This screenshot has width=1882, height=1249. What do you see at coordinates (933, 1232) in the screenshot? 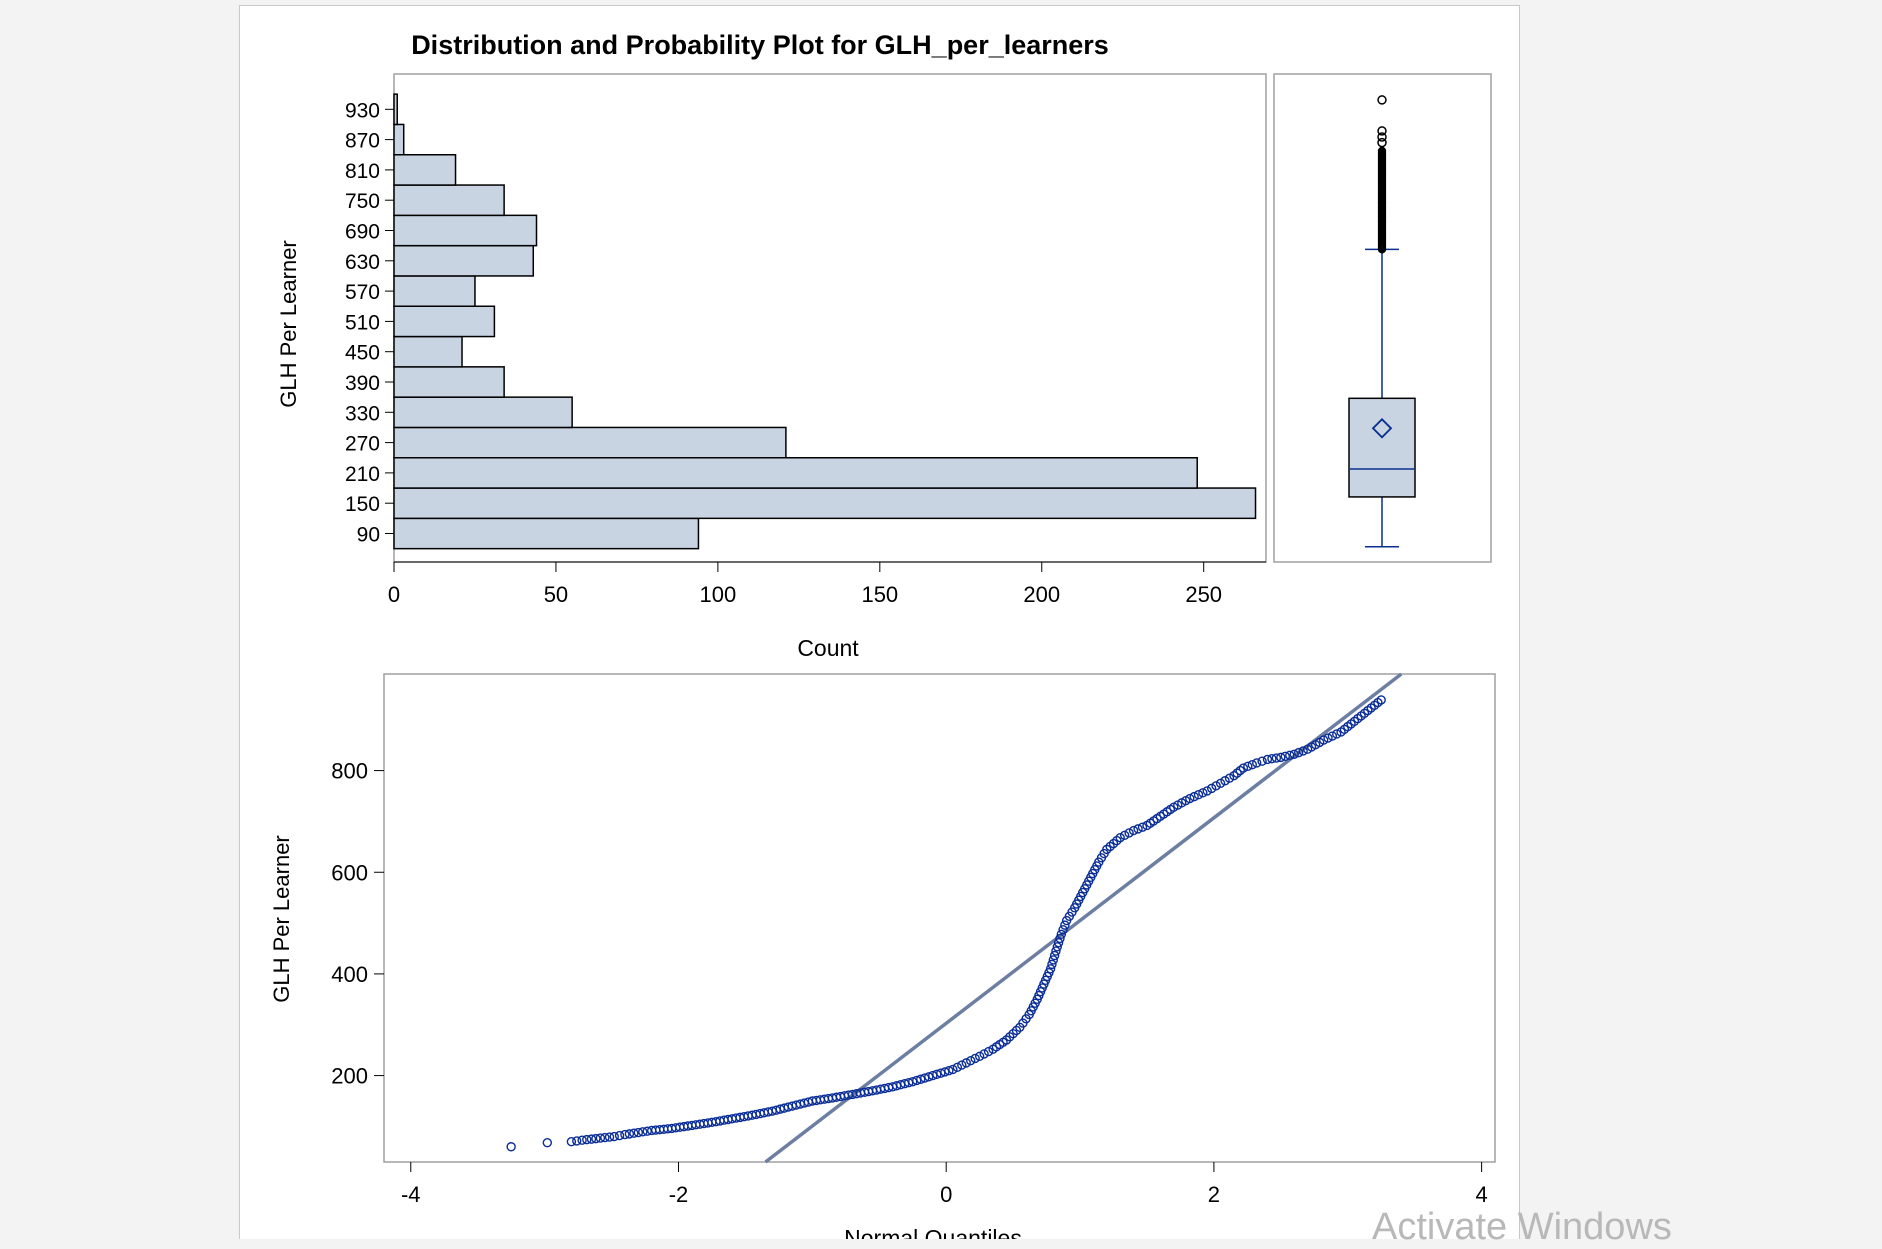
I see `probability-x-axis-label: Normal Quantiles` at bounding box center [933, 1232].